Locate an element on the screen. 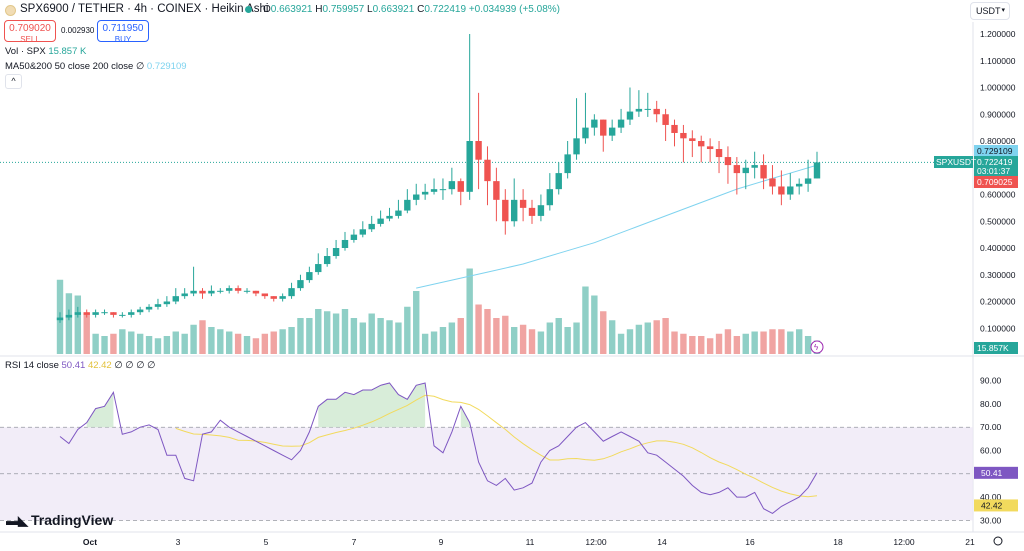 This screenshot has width=1024, height=551. sell-button: 0.709020 SELL is located at coordinates (30, 32).